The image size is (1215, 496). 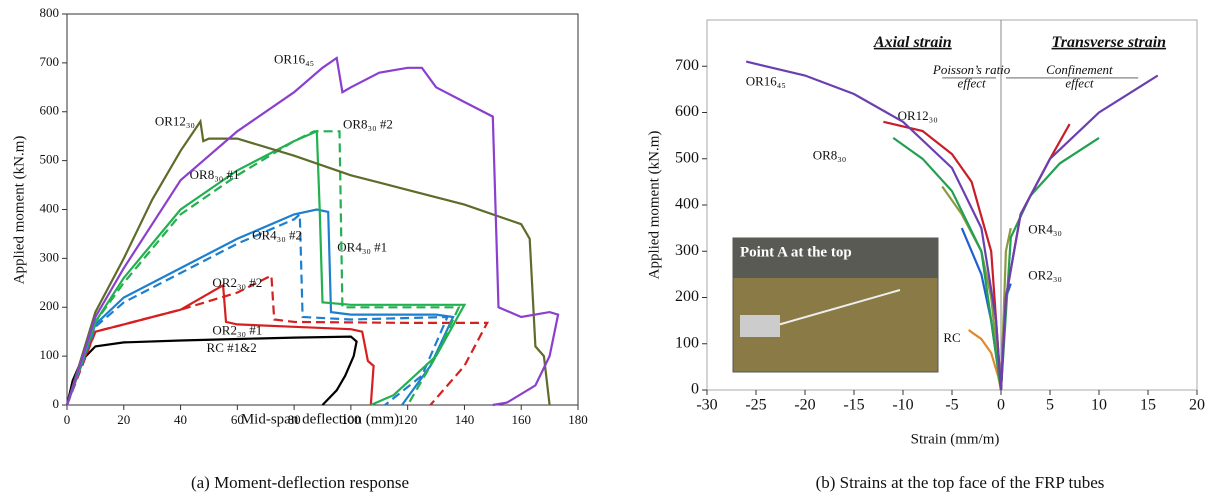 What do you see at coordinates (368, 123) in the screenshot?
I see `series-label: OR8₃₀ #2` at bounding box center [368, 123].